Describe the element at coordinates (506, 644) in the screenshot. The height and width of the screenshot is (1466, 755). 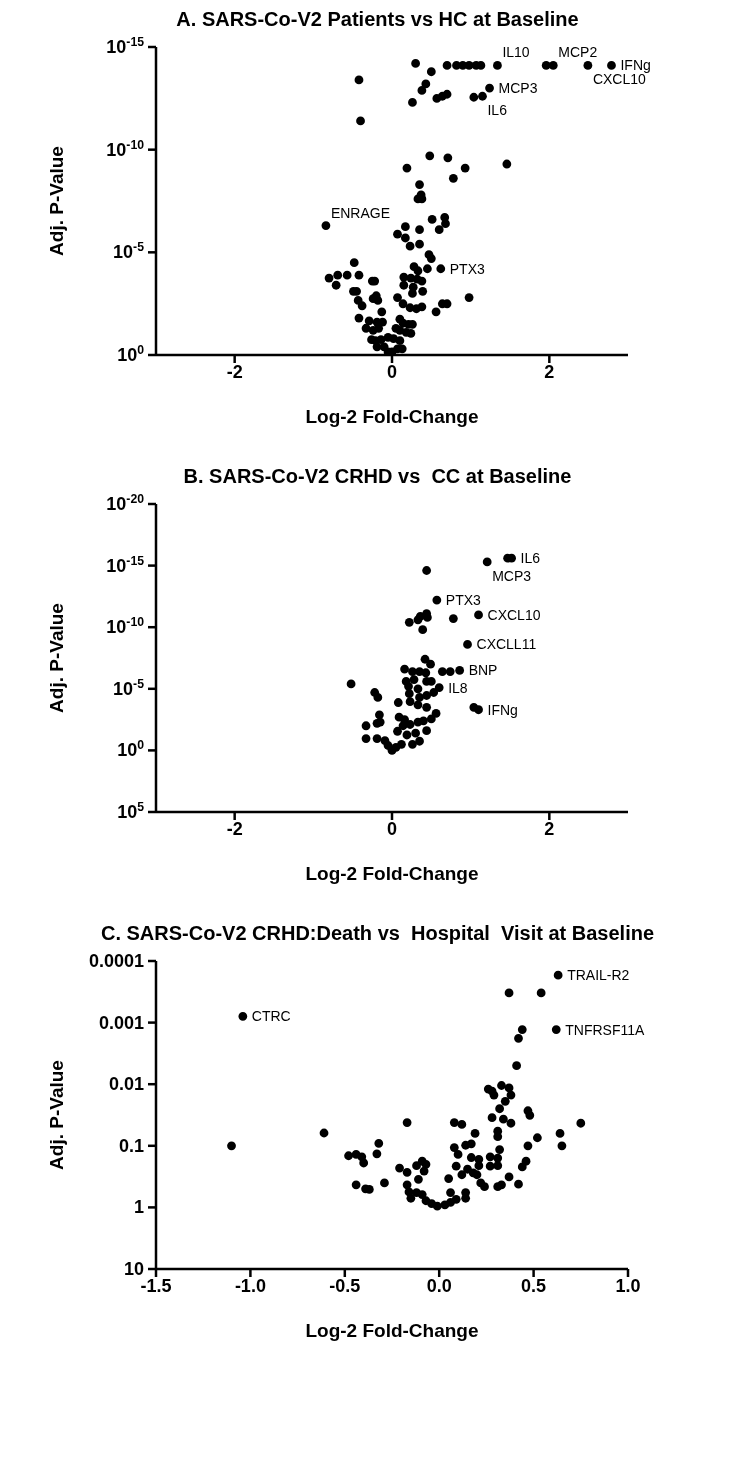
I see `annotation: CXCLL11` at that location.